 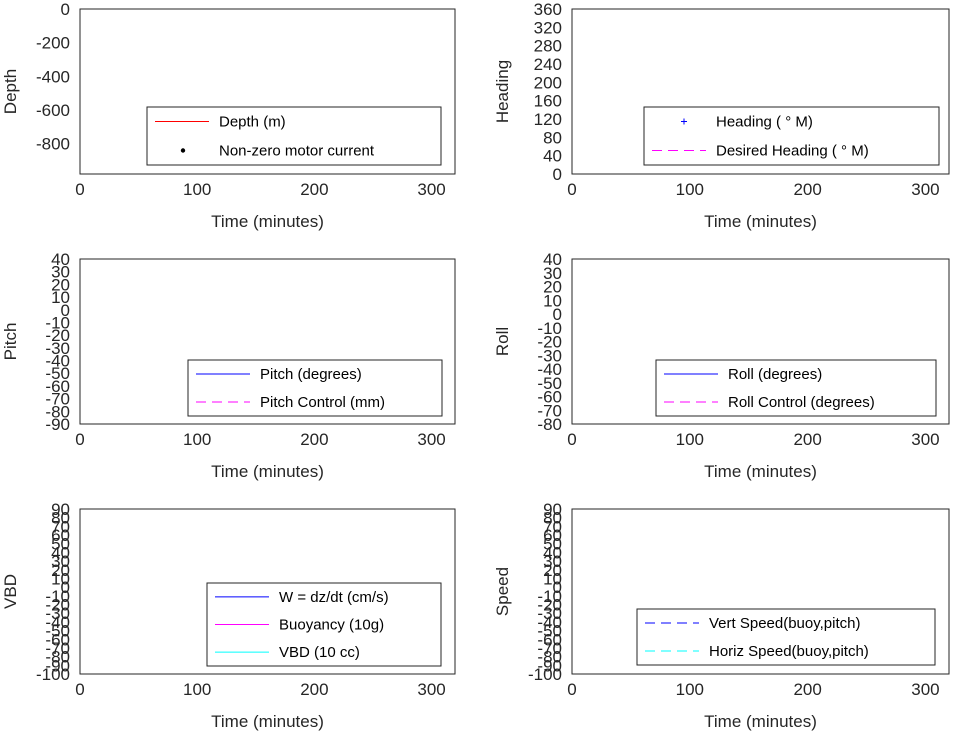 What do you see at coordinates (548, 101) in the screenshot?
I see `y-tick-label: 160` at bounding box center [548, 101].